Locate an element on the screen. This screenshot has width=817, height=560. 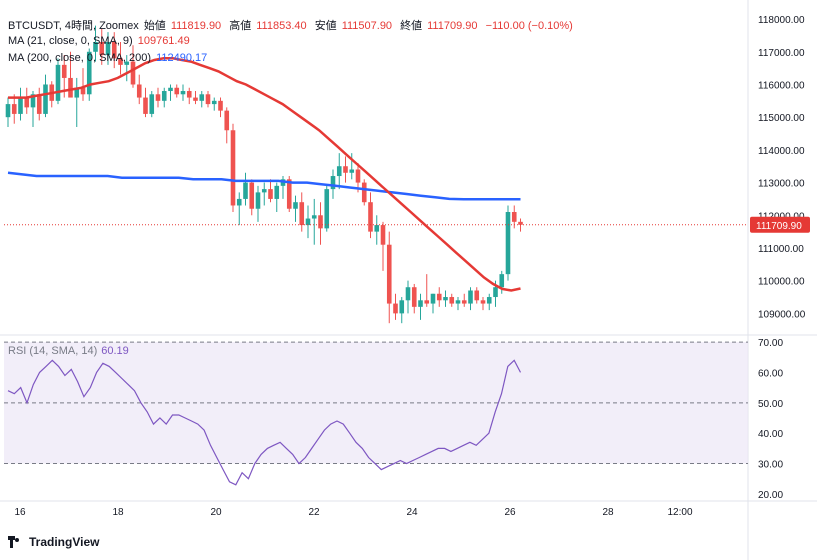
price-tick-label: 118000.00 is located at coordinates (781, 20).